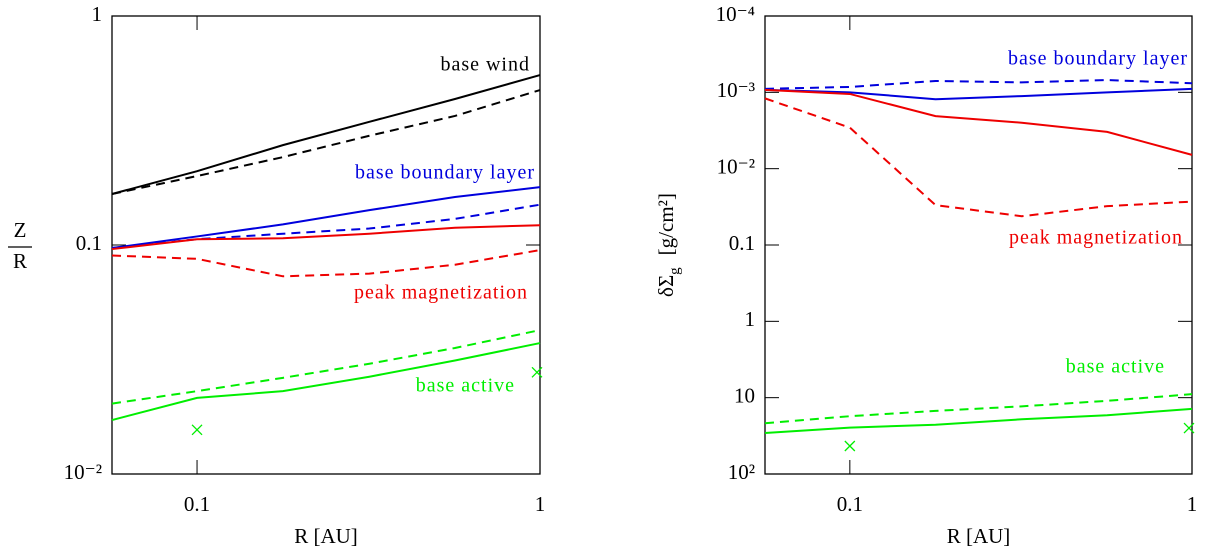  I want to click on annotation: base wind, so click(485, 65).